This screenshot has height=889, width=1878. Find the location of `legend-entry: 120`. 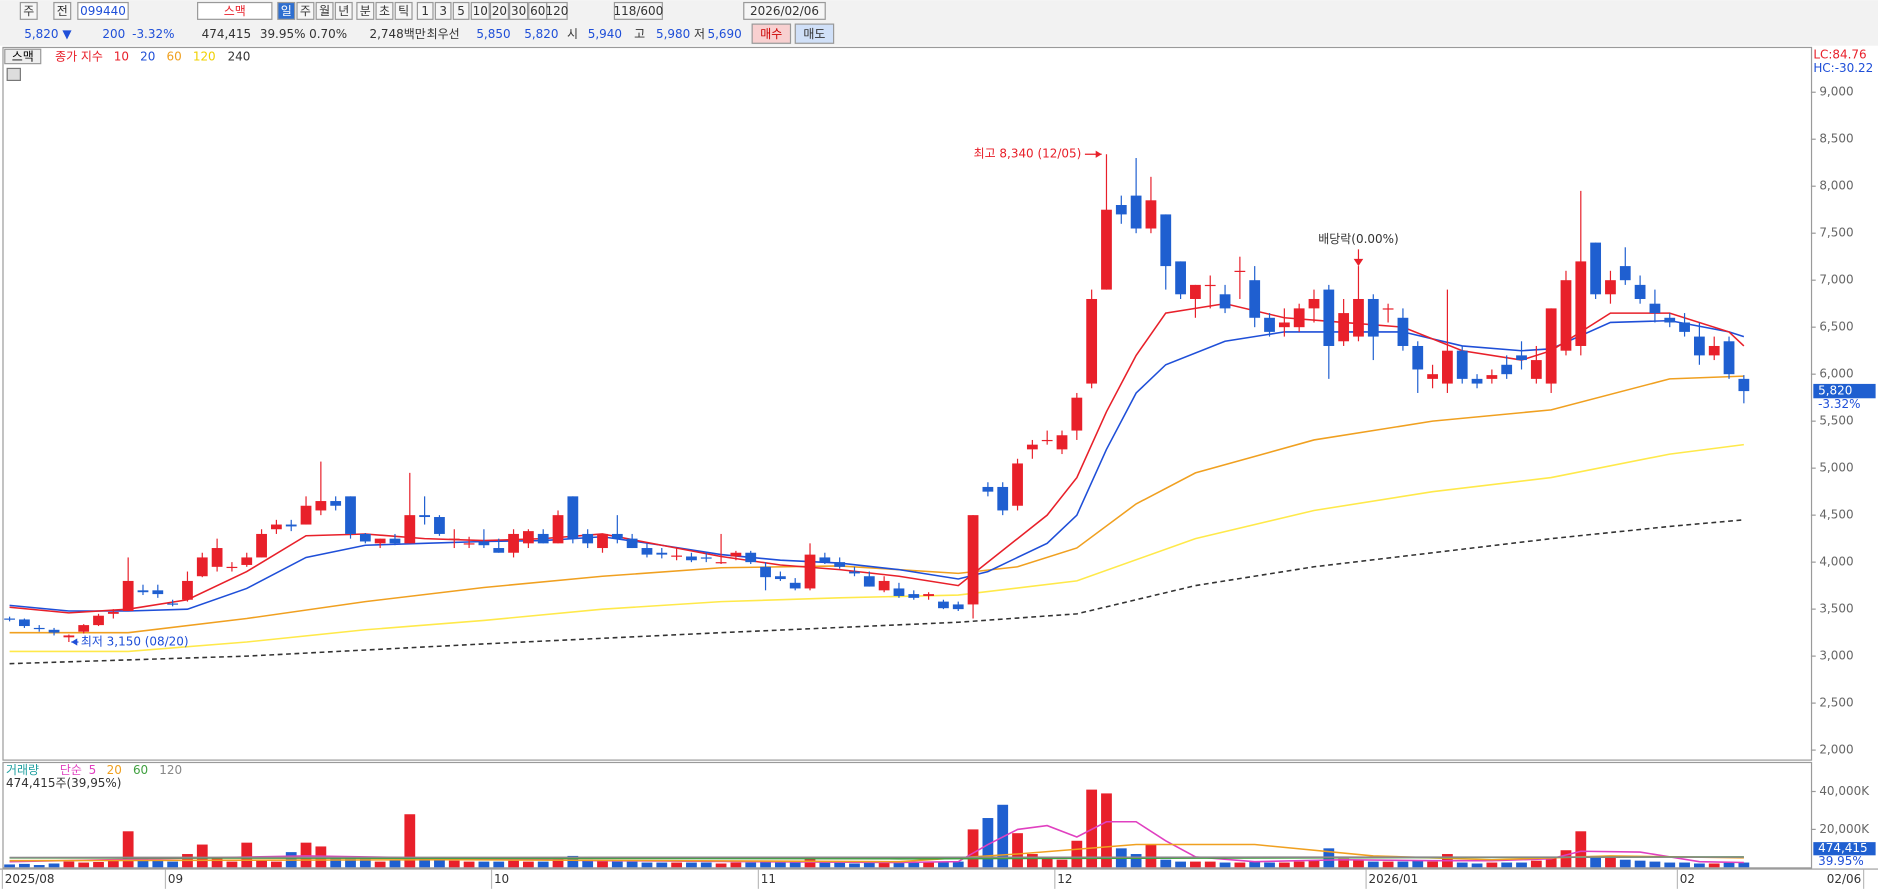

legend-entry: 120 is located at coordinates (204, 57).